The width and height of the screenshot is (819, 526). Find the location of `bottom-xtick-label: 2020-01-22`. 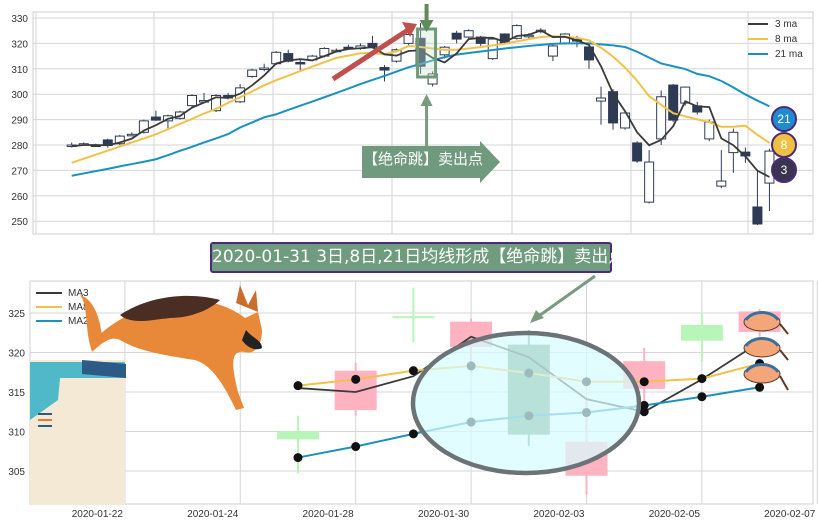

bottom-xtick-label: 2020-01-22 is located at coordinates (98, 514).